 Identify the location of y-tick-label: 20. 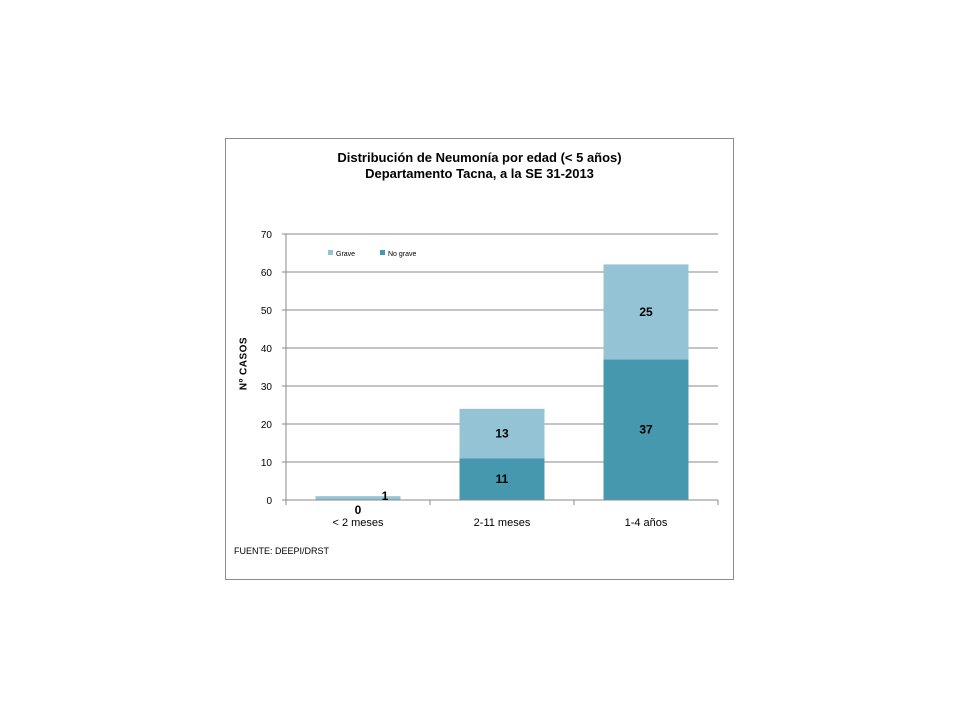
(267, 425).